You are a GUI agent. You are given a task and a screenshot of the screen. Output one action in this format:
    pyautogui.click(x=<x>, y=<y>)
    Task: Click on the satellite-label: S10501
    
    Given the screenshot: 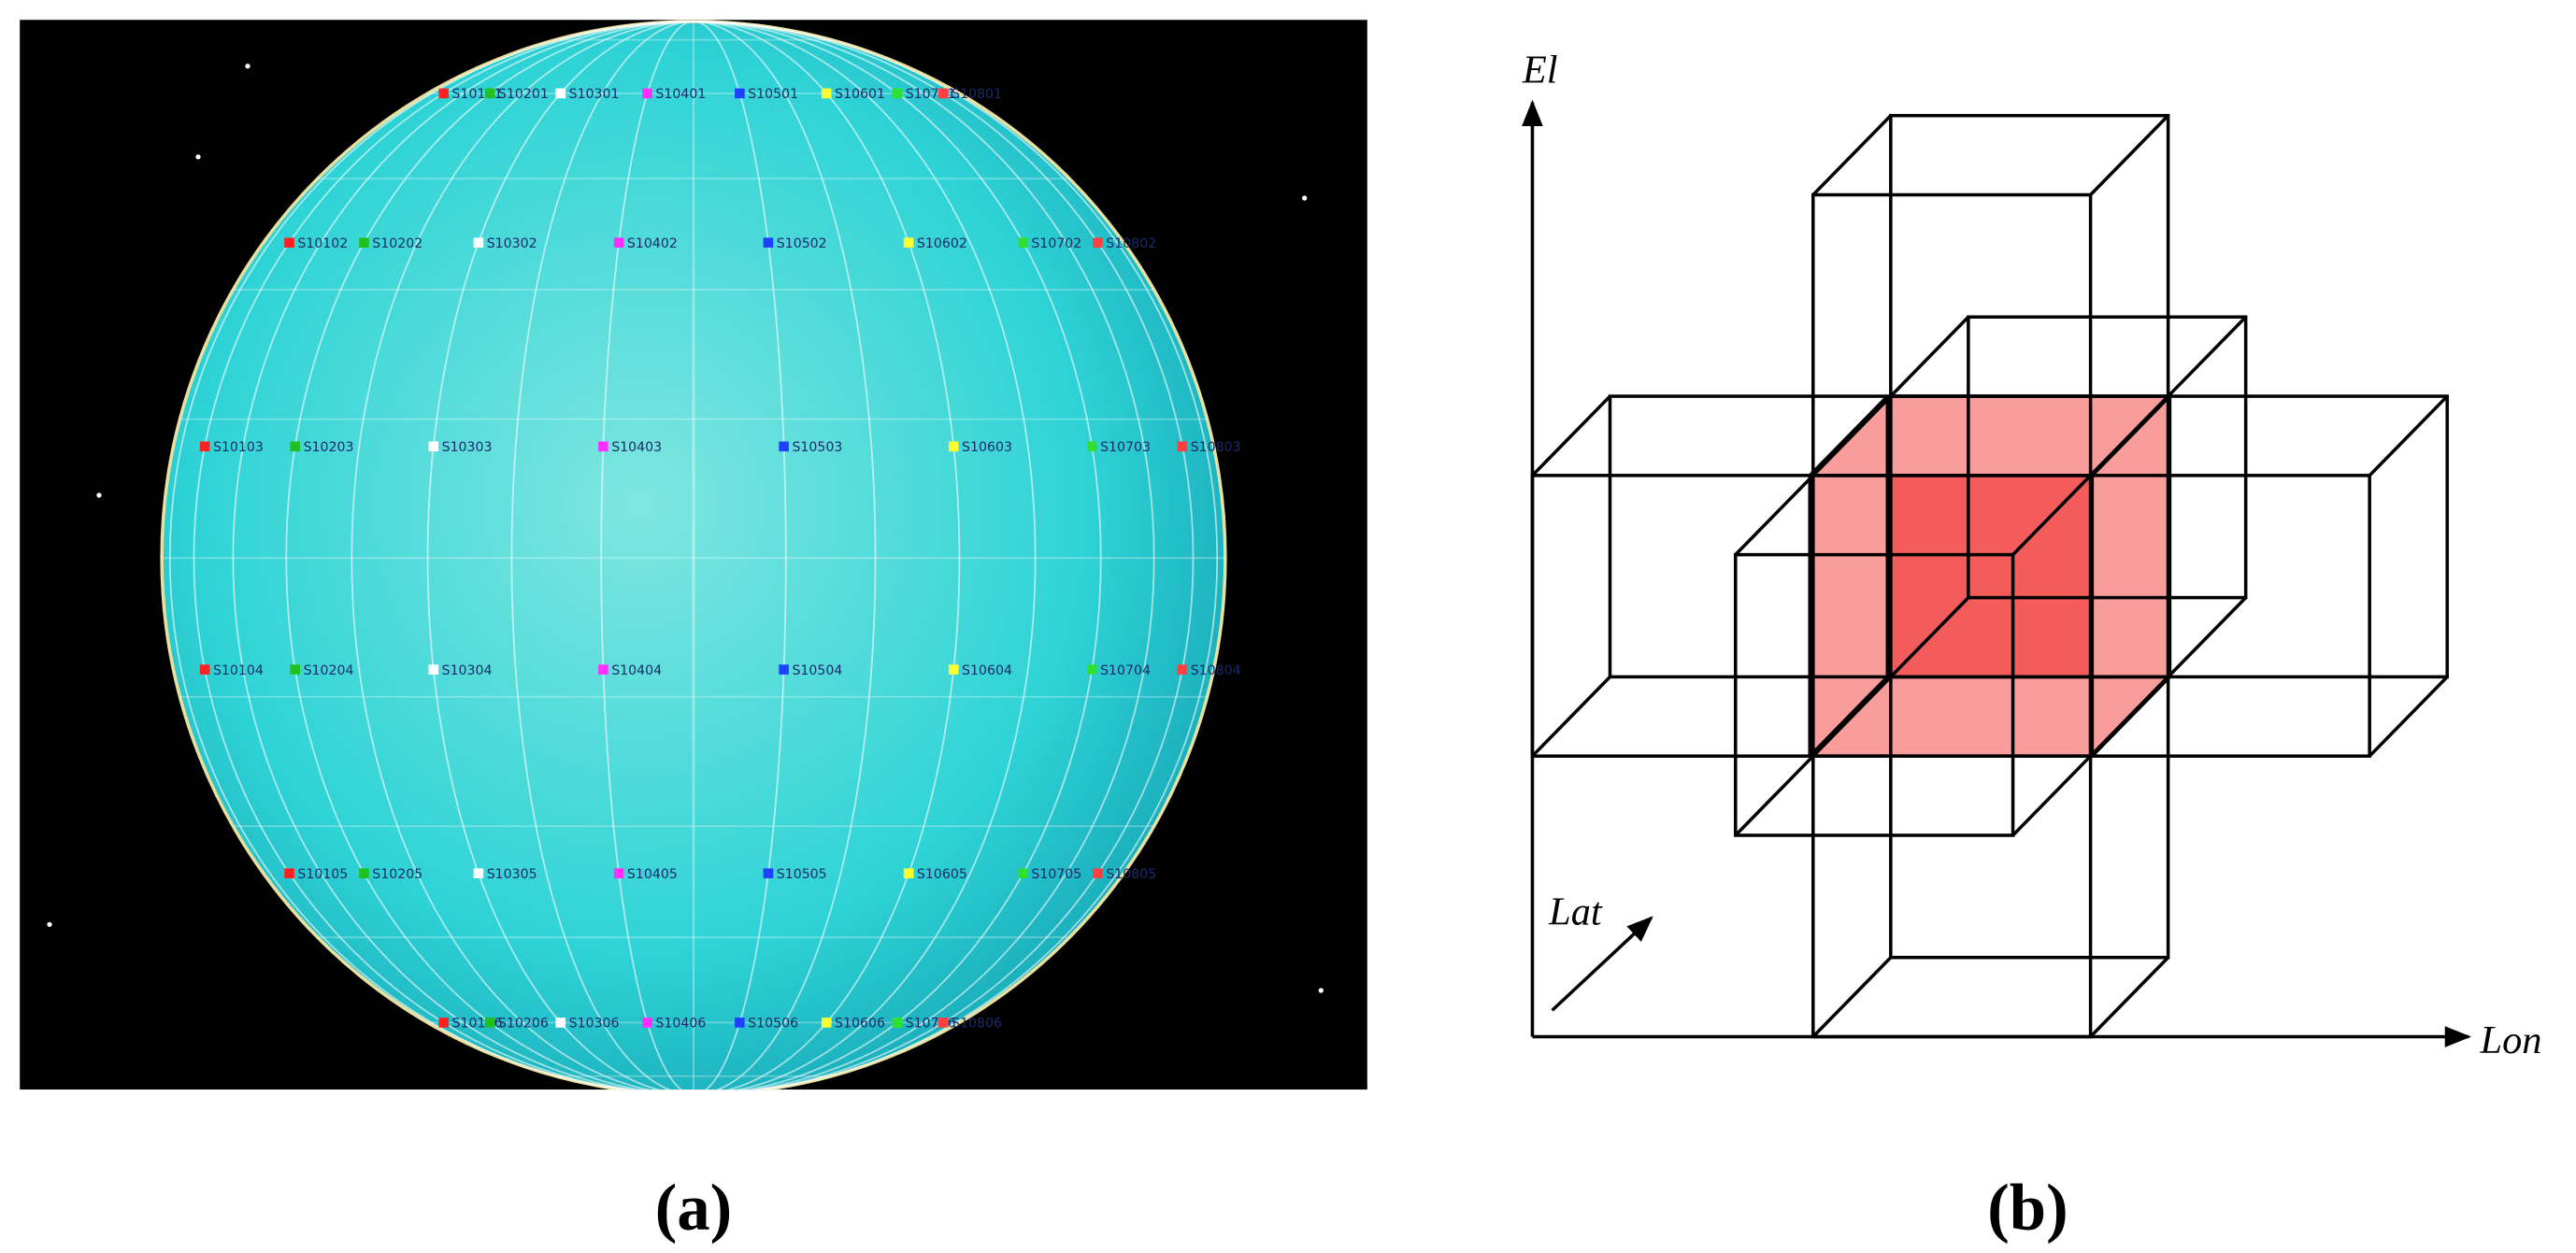 What is the action you would take?
    pyautogui.click(x=773, y=94)
    